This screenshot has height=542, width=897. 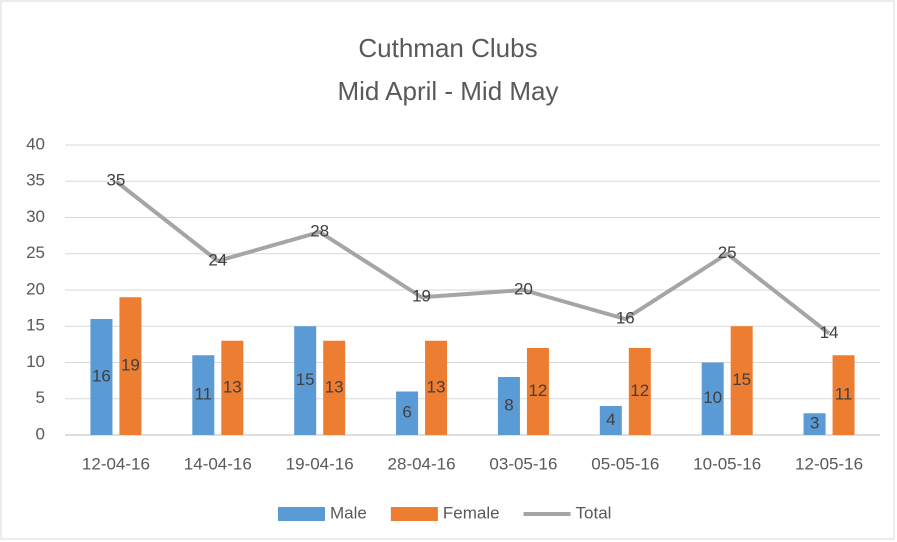 I want to click on data-label: 3, so click(x=814, y=423).